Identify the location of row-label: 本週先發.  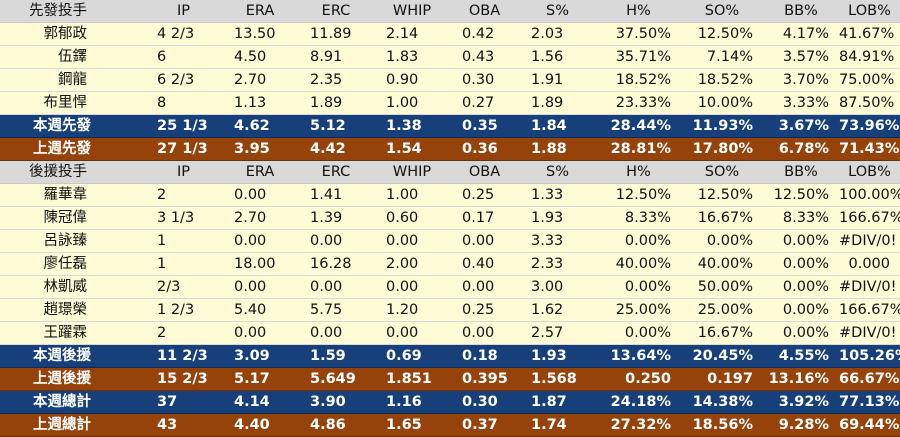
(72, 126).